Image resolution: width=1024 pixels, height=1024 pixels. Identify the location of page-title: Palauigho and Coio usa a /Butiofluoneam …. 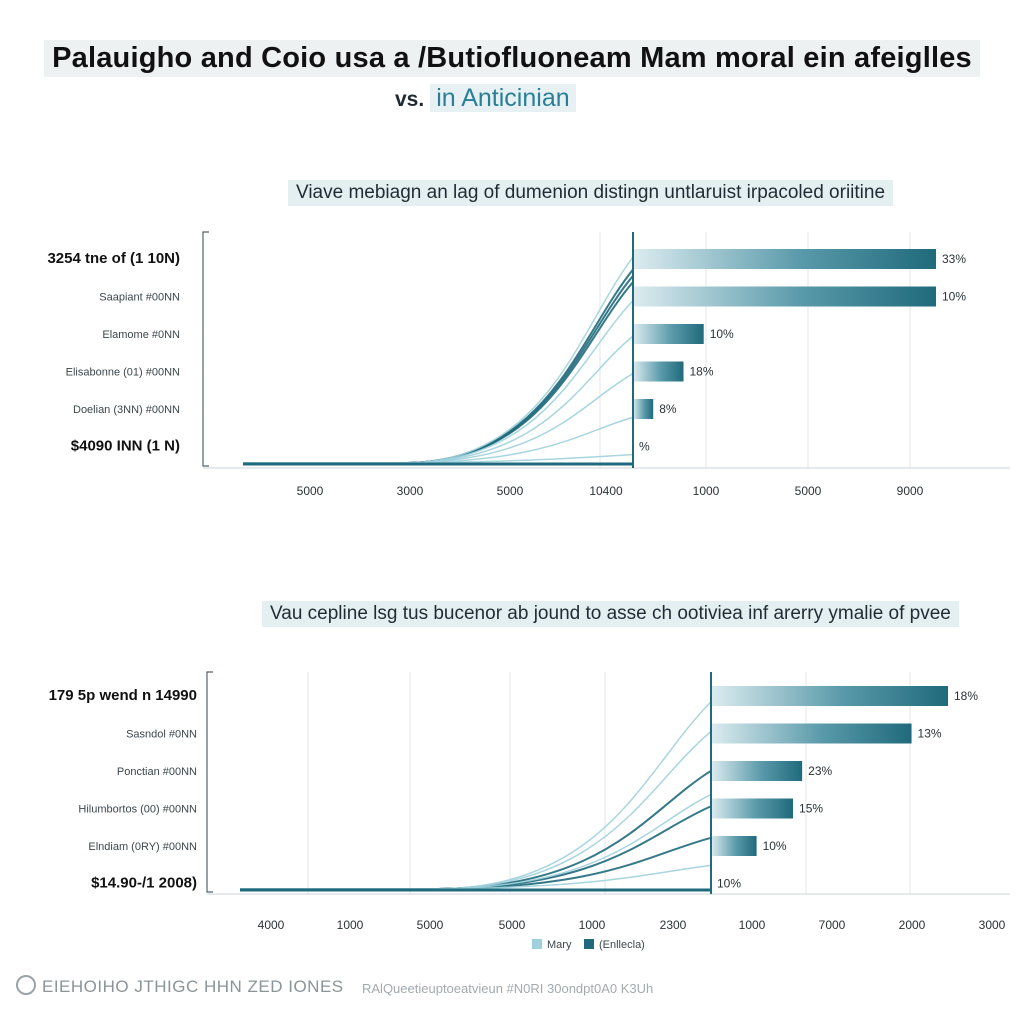
(512, 57).